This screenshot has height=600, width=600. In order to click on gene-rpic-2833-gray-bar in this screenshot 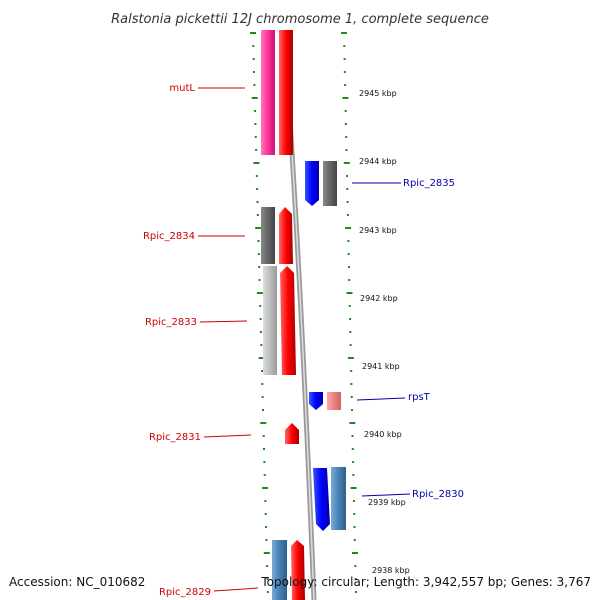, I will do `click(270, 320)`.